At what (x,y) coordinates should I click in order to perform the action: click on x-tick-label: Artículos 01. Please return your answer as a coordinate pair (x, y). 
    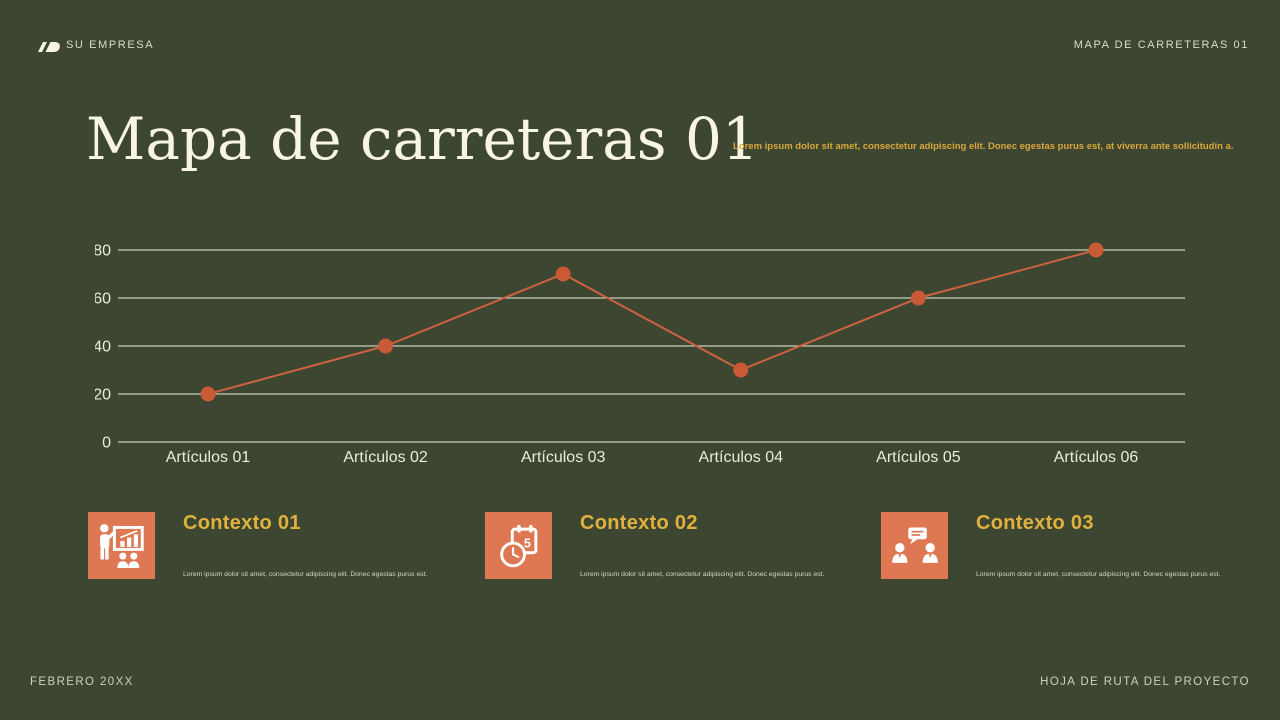
    Looking at the image, I should click on (208, 457).